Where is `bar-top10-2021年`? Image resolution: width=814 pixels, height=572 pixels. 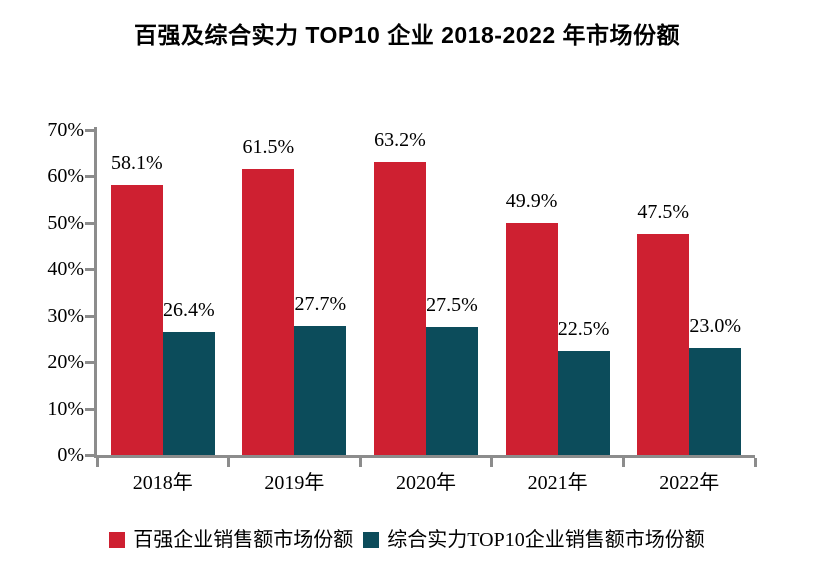
bar-top10-2021年 is located at coordinates (583, 402).